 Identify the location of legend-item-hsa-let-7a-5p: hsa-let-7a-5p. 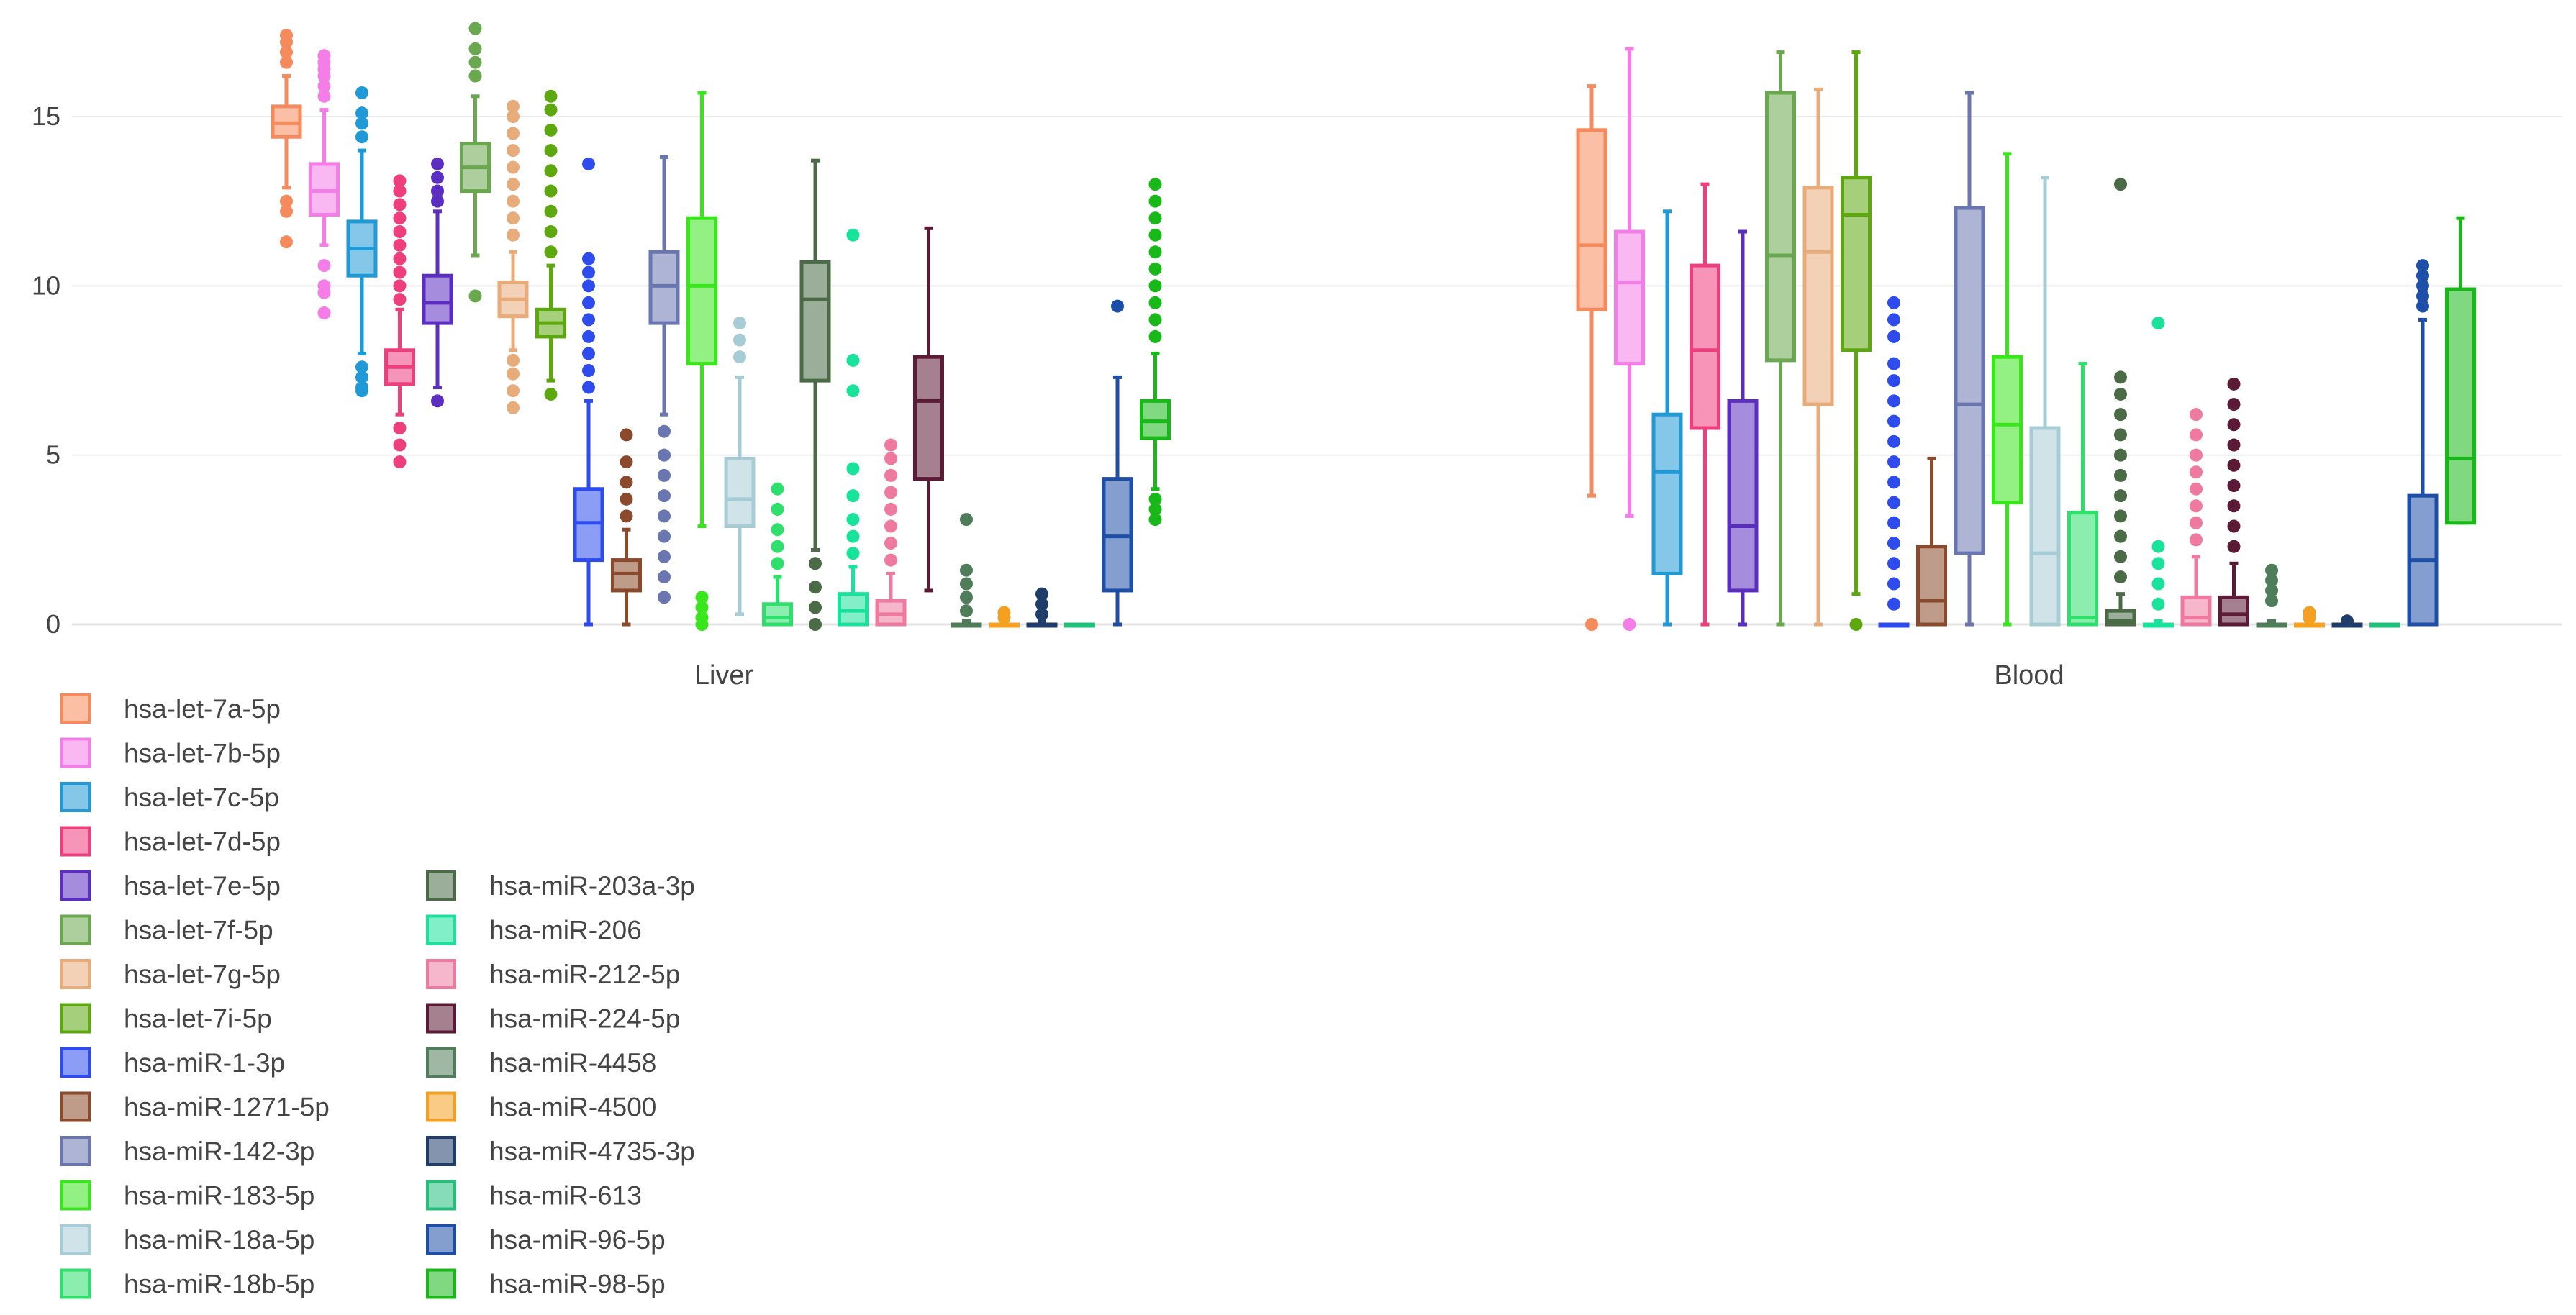
(170, 708).